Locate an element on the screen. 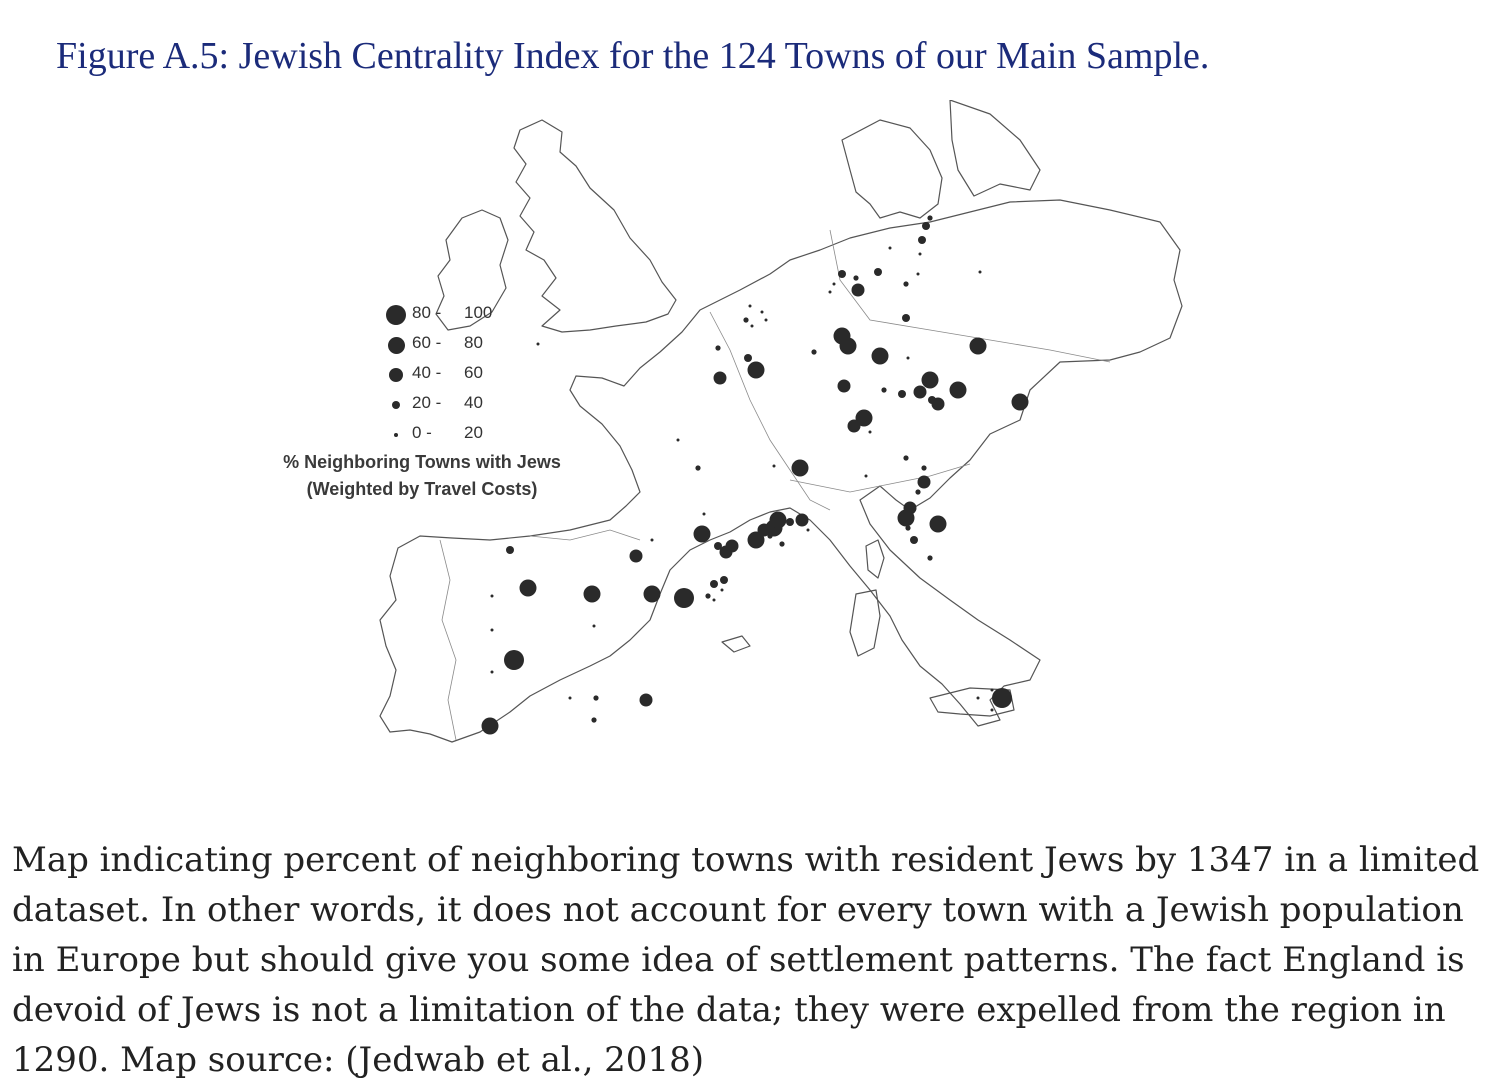 This screenshot has height=1090, width=1490. border-central-europe is located at coordinates (970, 296).